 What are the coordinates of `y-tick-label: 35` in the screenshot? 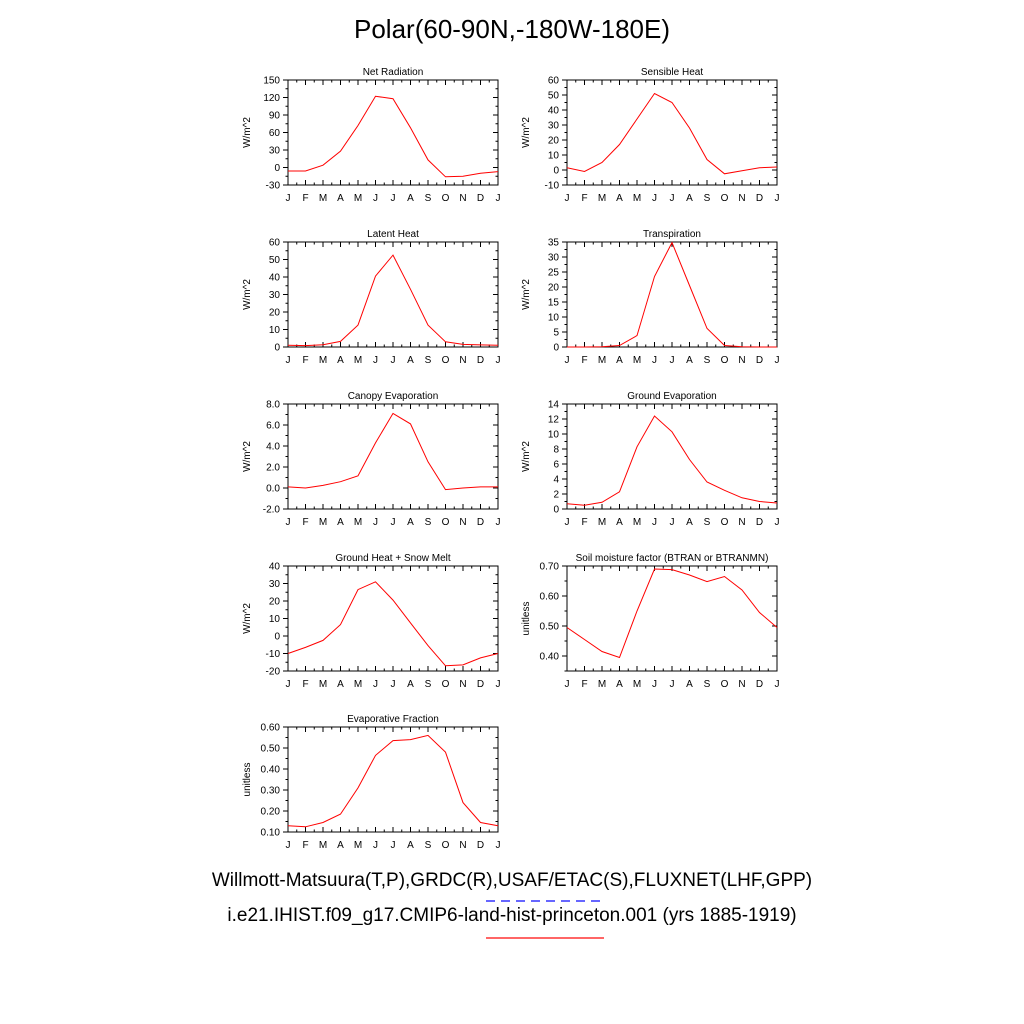 It's located at (554, 243).